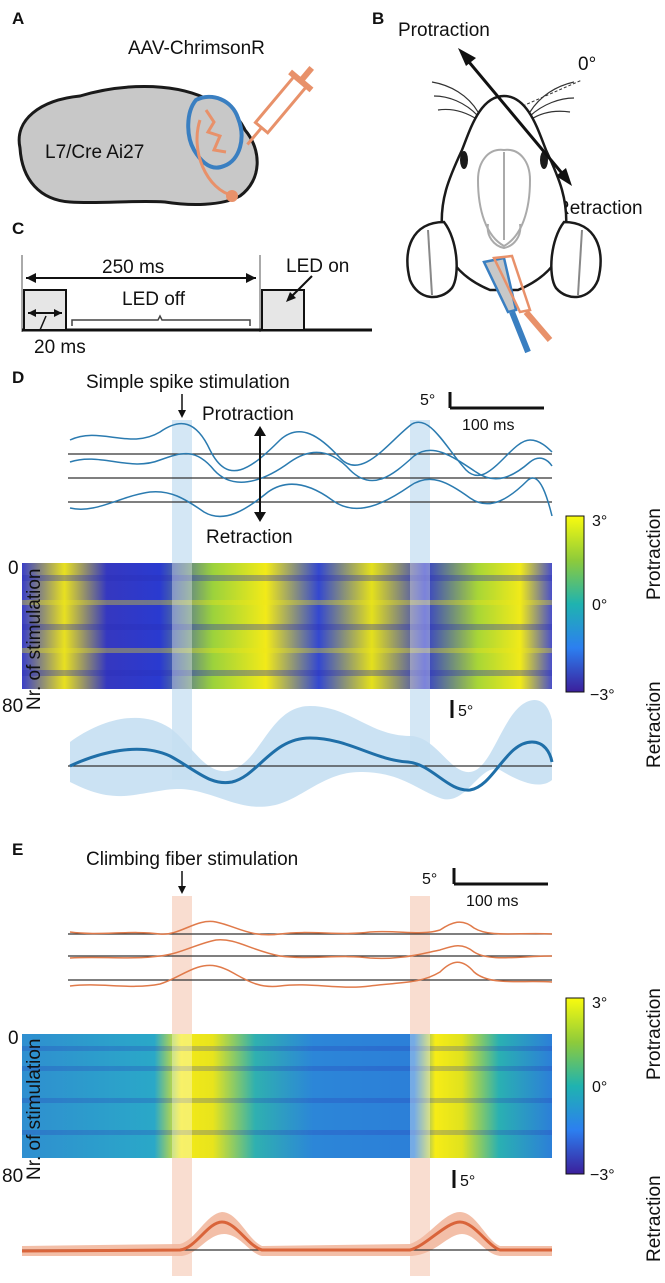 The image size is (665, 1283). What do you see at coordinates (18, 228) in the screenshot?
I see `panel-c-label: C` at bounding box center [18, 228].